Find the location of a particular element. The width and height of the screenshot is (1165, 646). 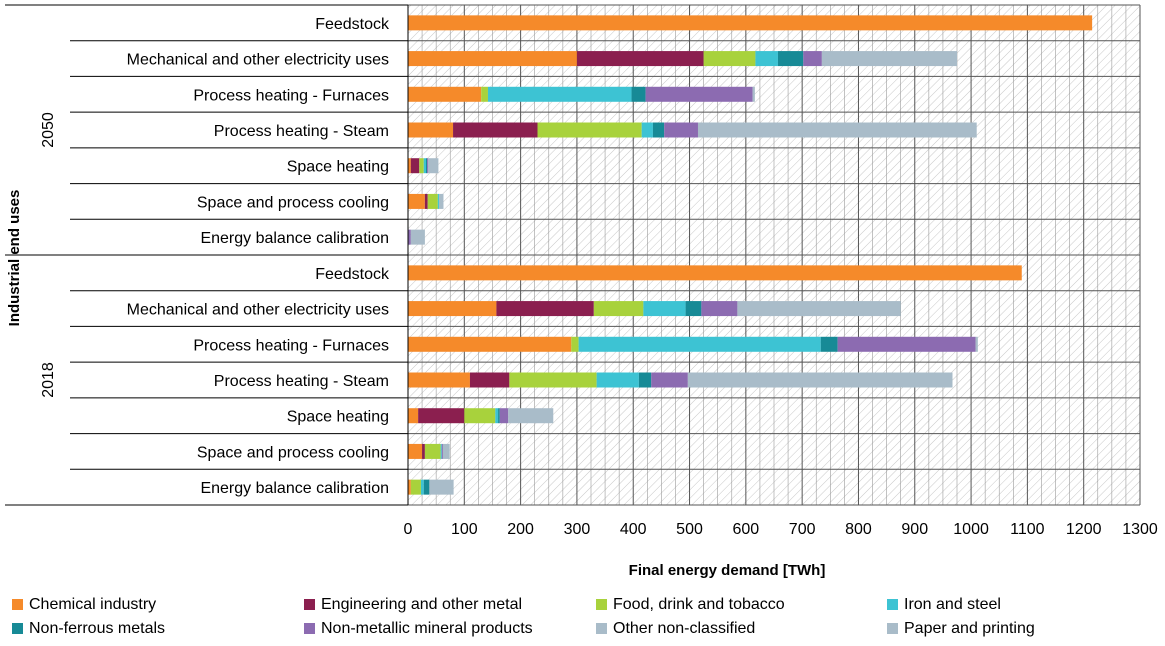

x-tick-label: 300 is located at coordinates (577, 529).